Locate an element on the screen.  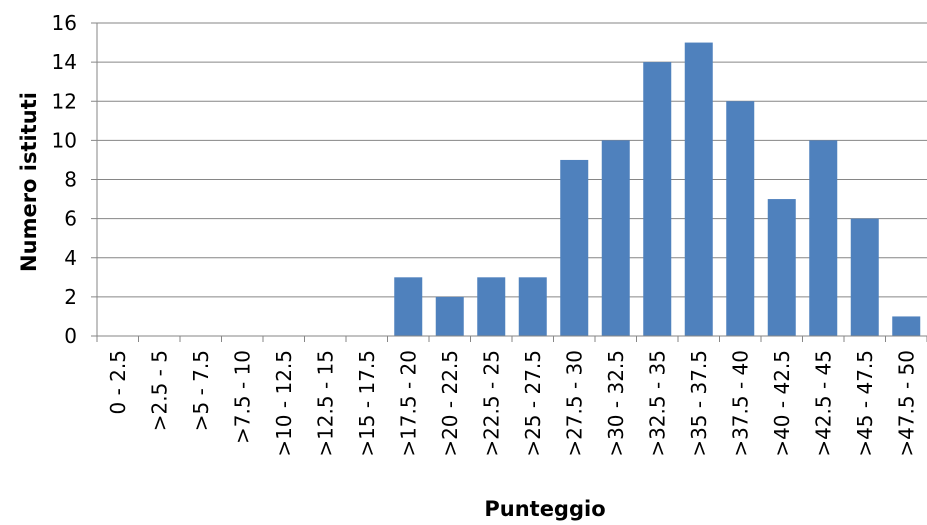
y-tick-label: 2 is located at coordinates (70, 297).